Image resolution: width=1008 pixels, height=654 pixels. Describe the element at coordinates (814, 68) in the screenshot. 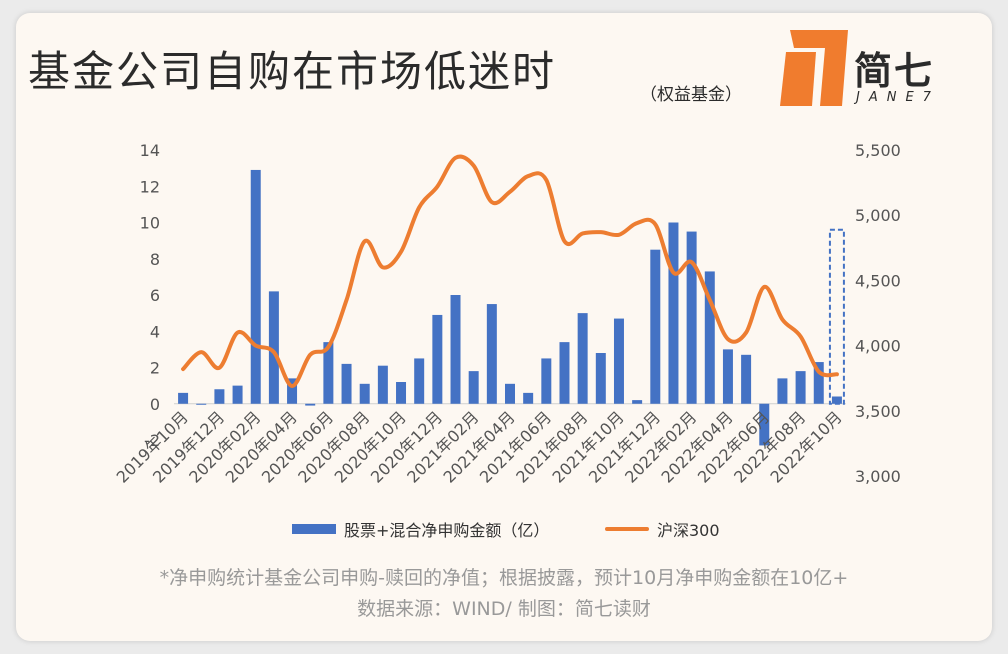

I see `logo-mark-icon` at that location.